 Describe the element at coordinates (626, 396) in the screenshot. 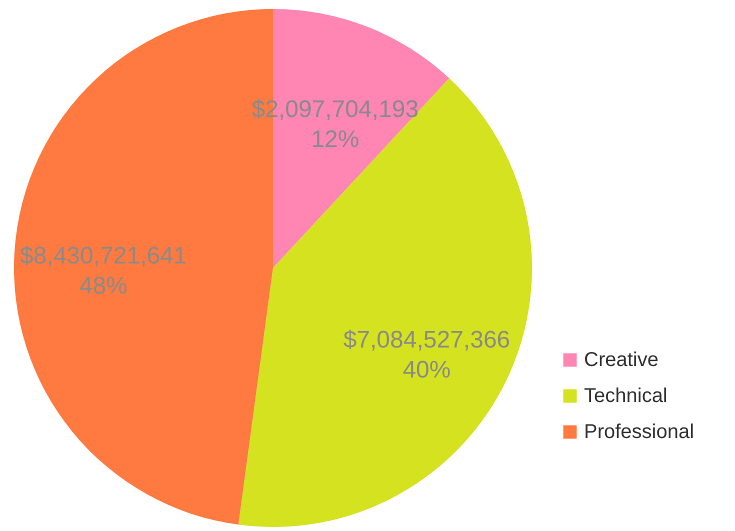

I see `legend-label: Technical` at that location.